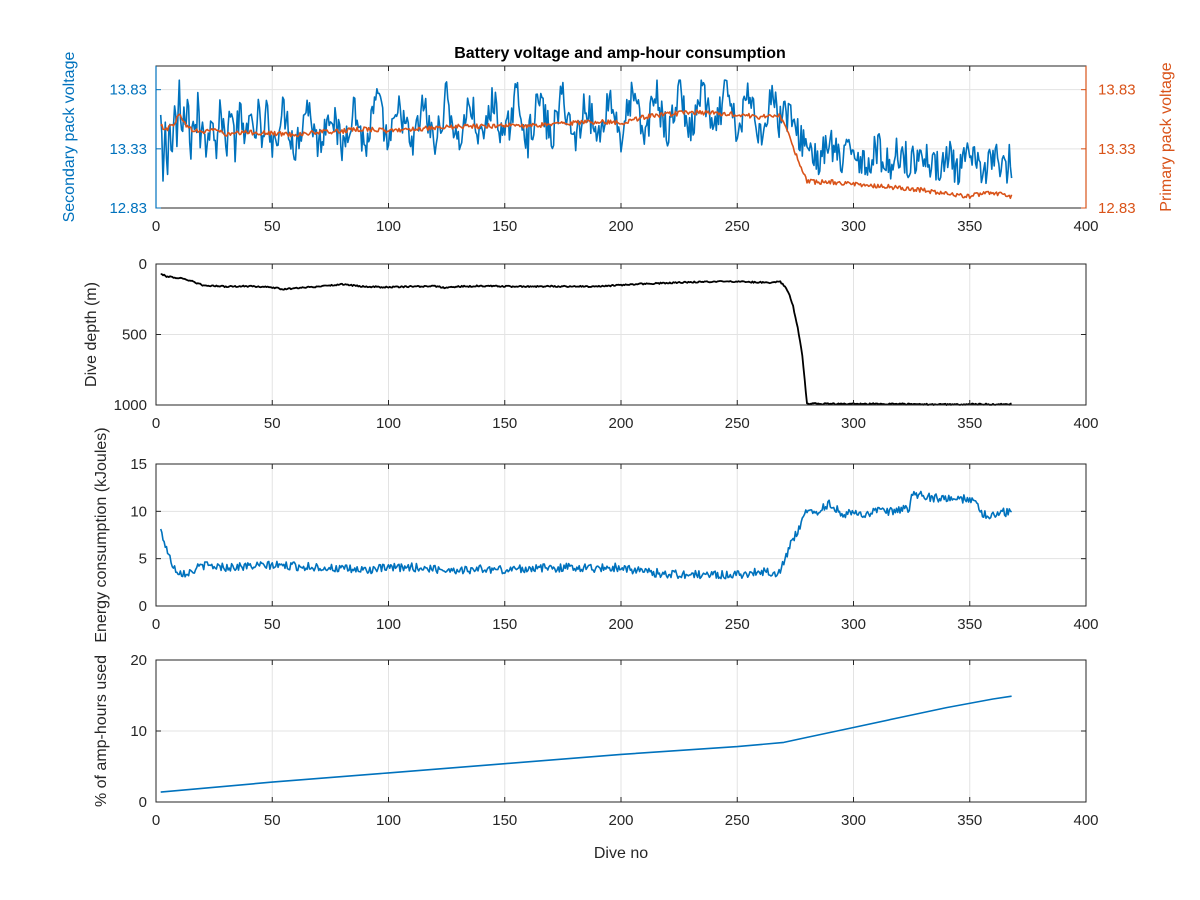  I want to click on x-axis-label: Dive no, so click(621, 853).